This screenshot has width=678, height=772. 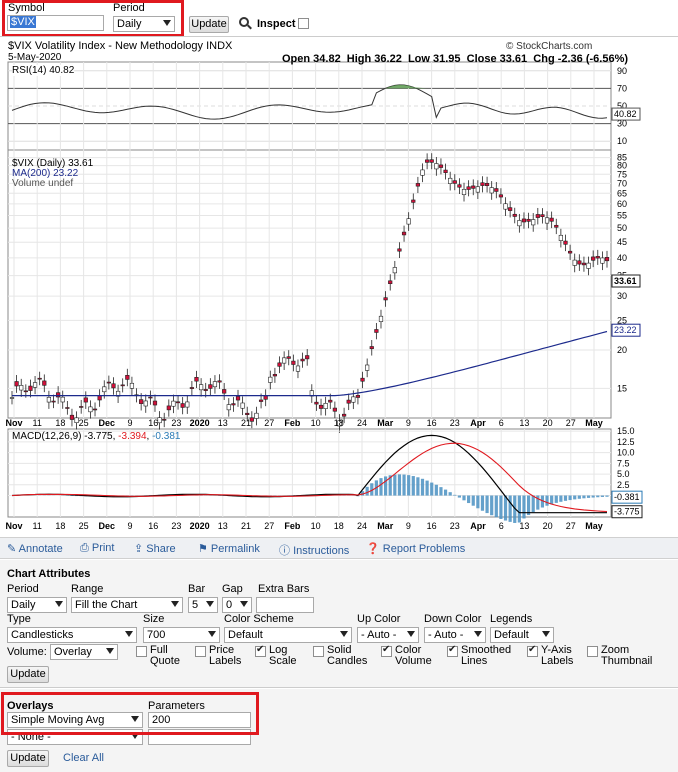 I want to click on attr-check-full, so click(x=141, y=651).